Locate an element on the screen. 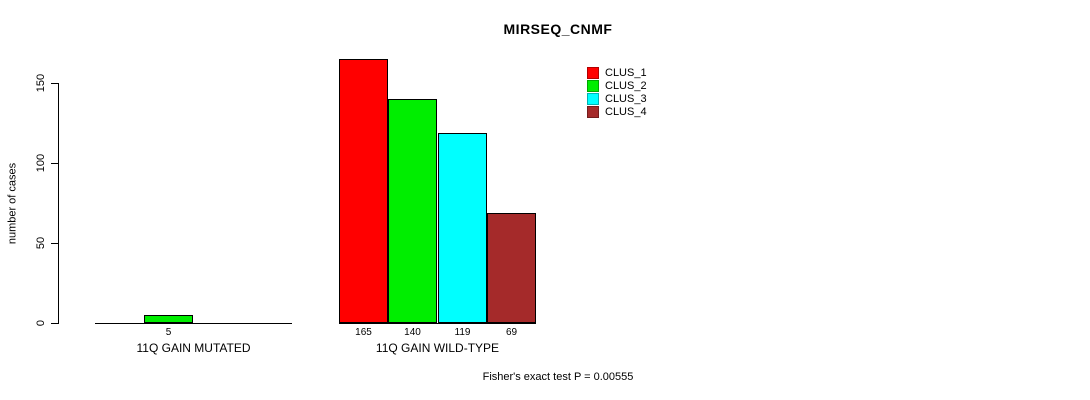 The width and height of the screenshot is (1090, 400). legend: CLUS_1 CLUS_2 CLUS_3 CLUS_4 is located at coordinates (617, 92).